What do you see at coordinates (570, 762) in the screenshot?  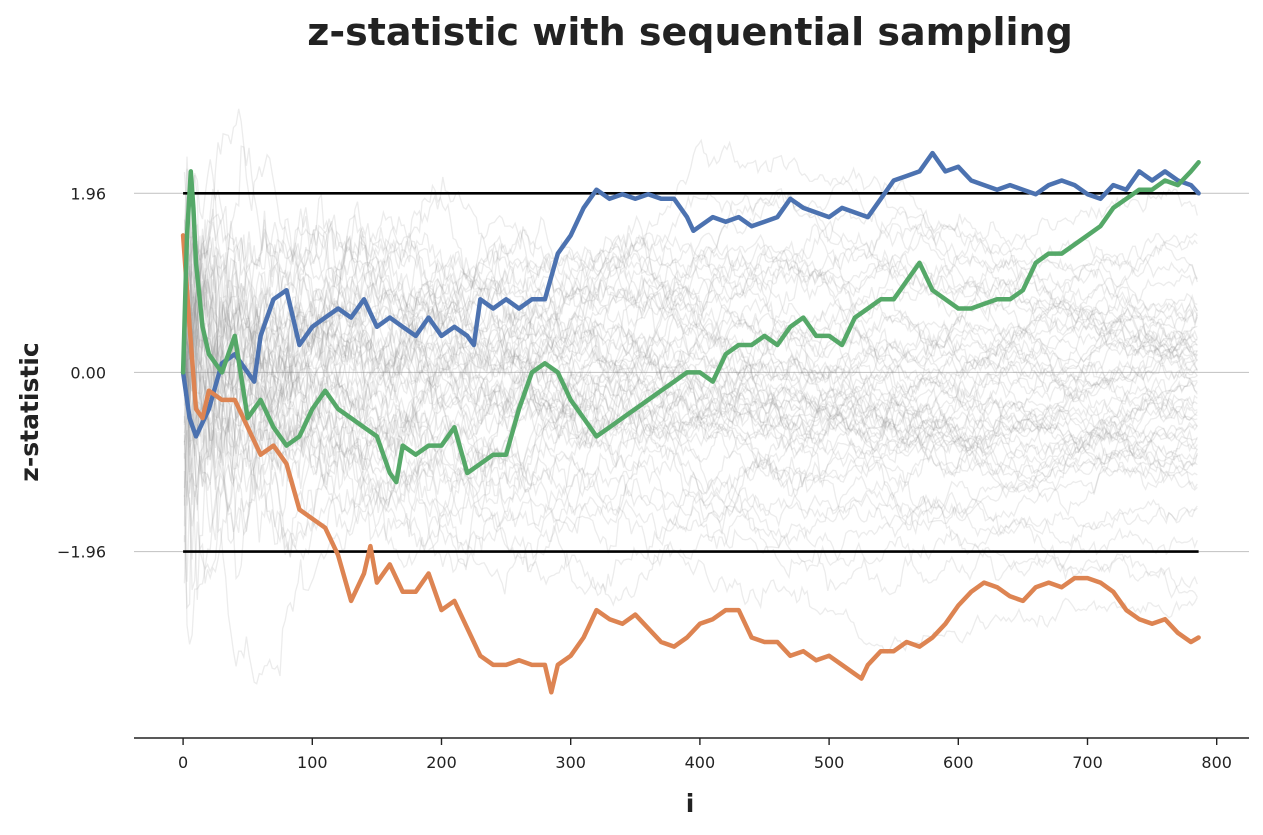 I see `x-tick-label: 300` at bounding box center [570, 762].